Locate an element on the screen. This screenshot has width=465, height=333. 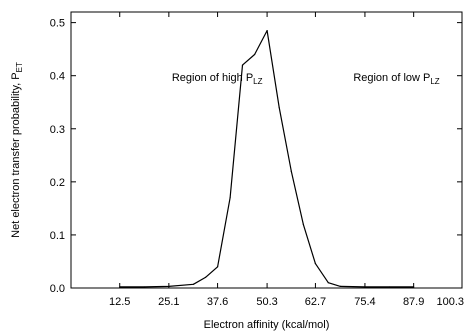
x-tick-label: 62.7 is located at coordinates (315, 302).